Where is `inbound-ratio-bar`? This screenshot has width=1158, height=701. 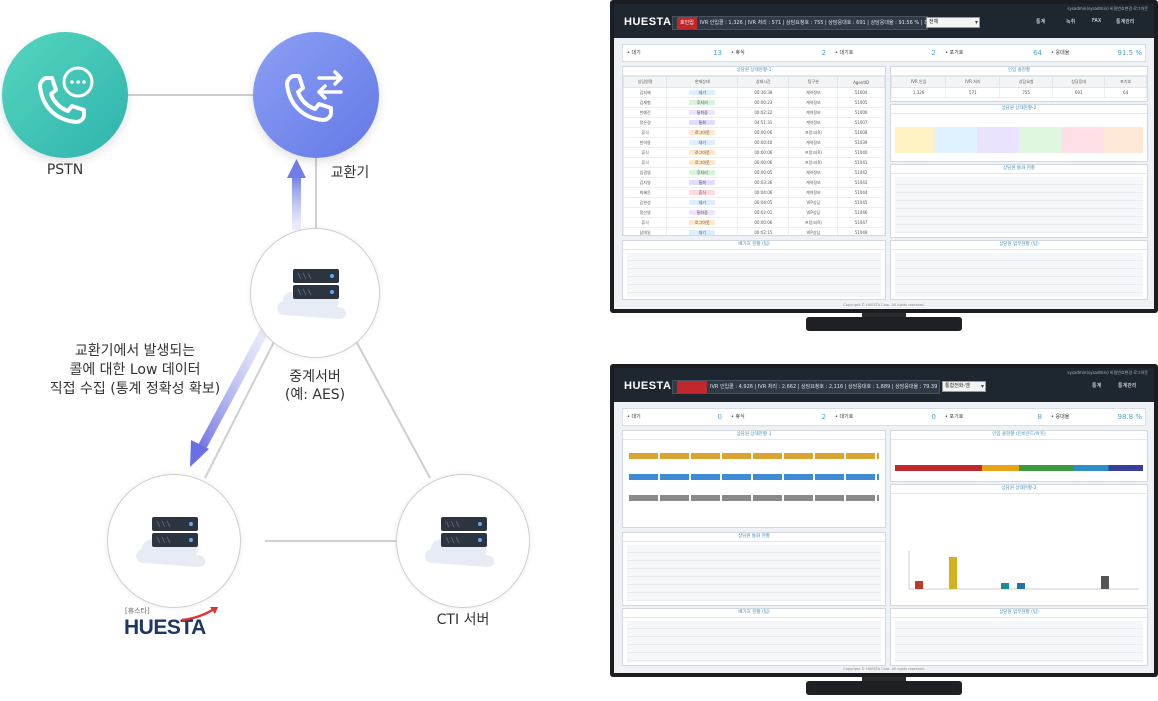 inbound-ratio-bar is located at coordinates (1019, 468).